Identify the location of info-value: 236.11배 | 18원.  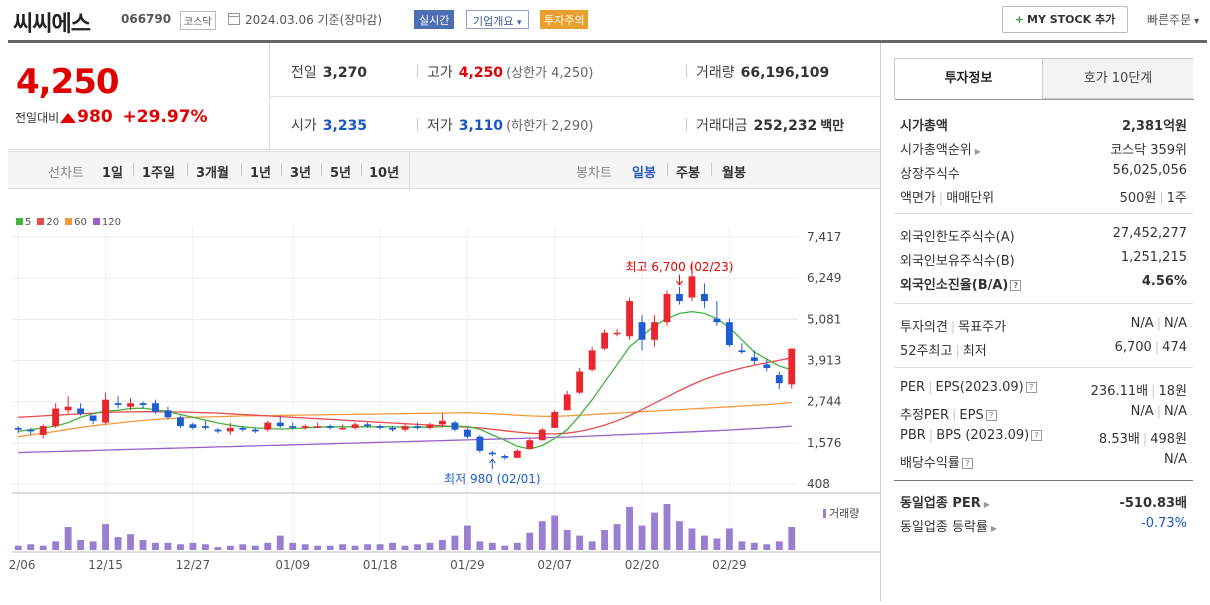
(1138, 391).